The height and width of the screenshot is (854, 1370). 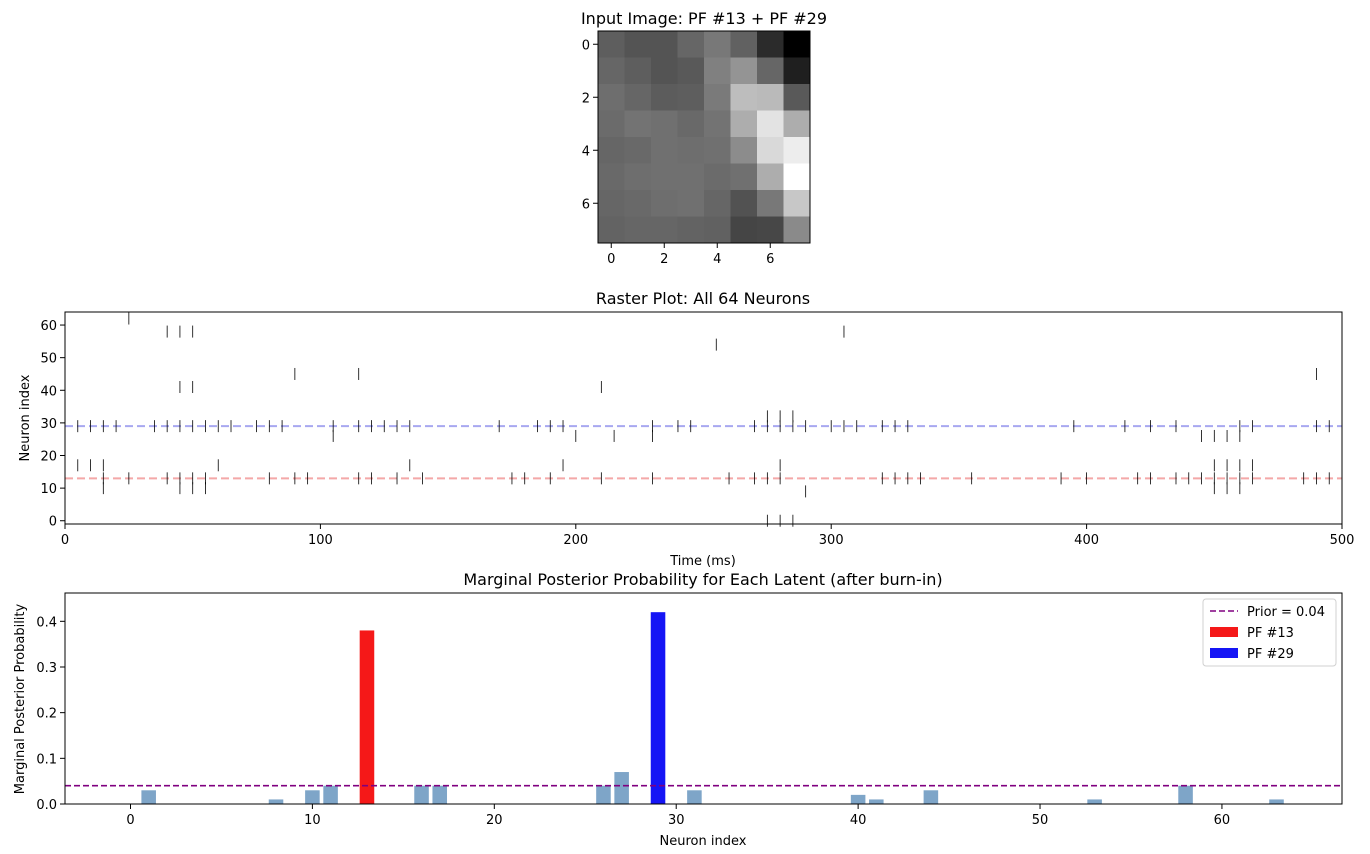 I want to click on raster-title: Raster Plot: All 64 Neurons, so click(x=703, y=298).